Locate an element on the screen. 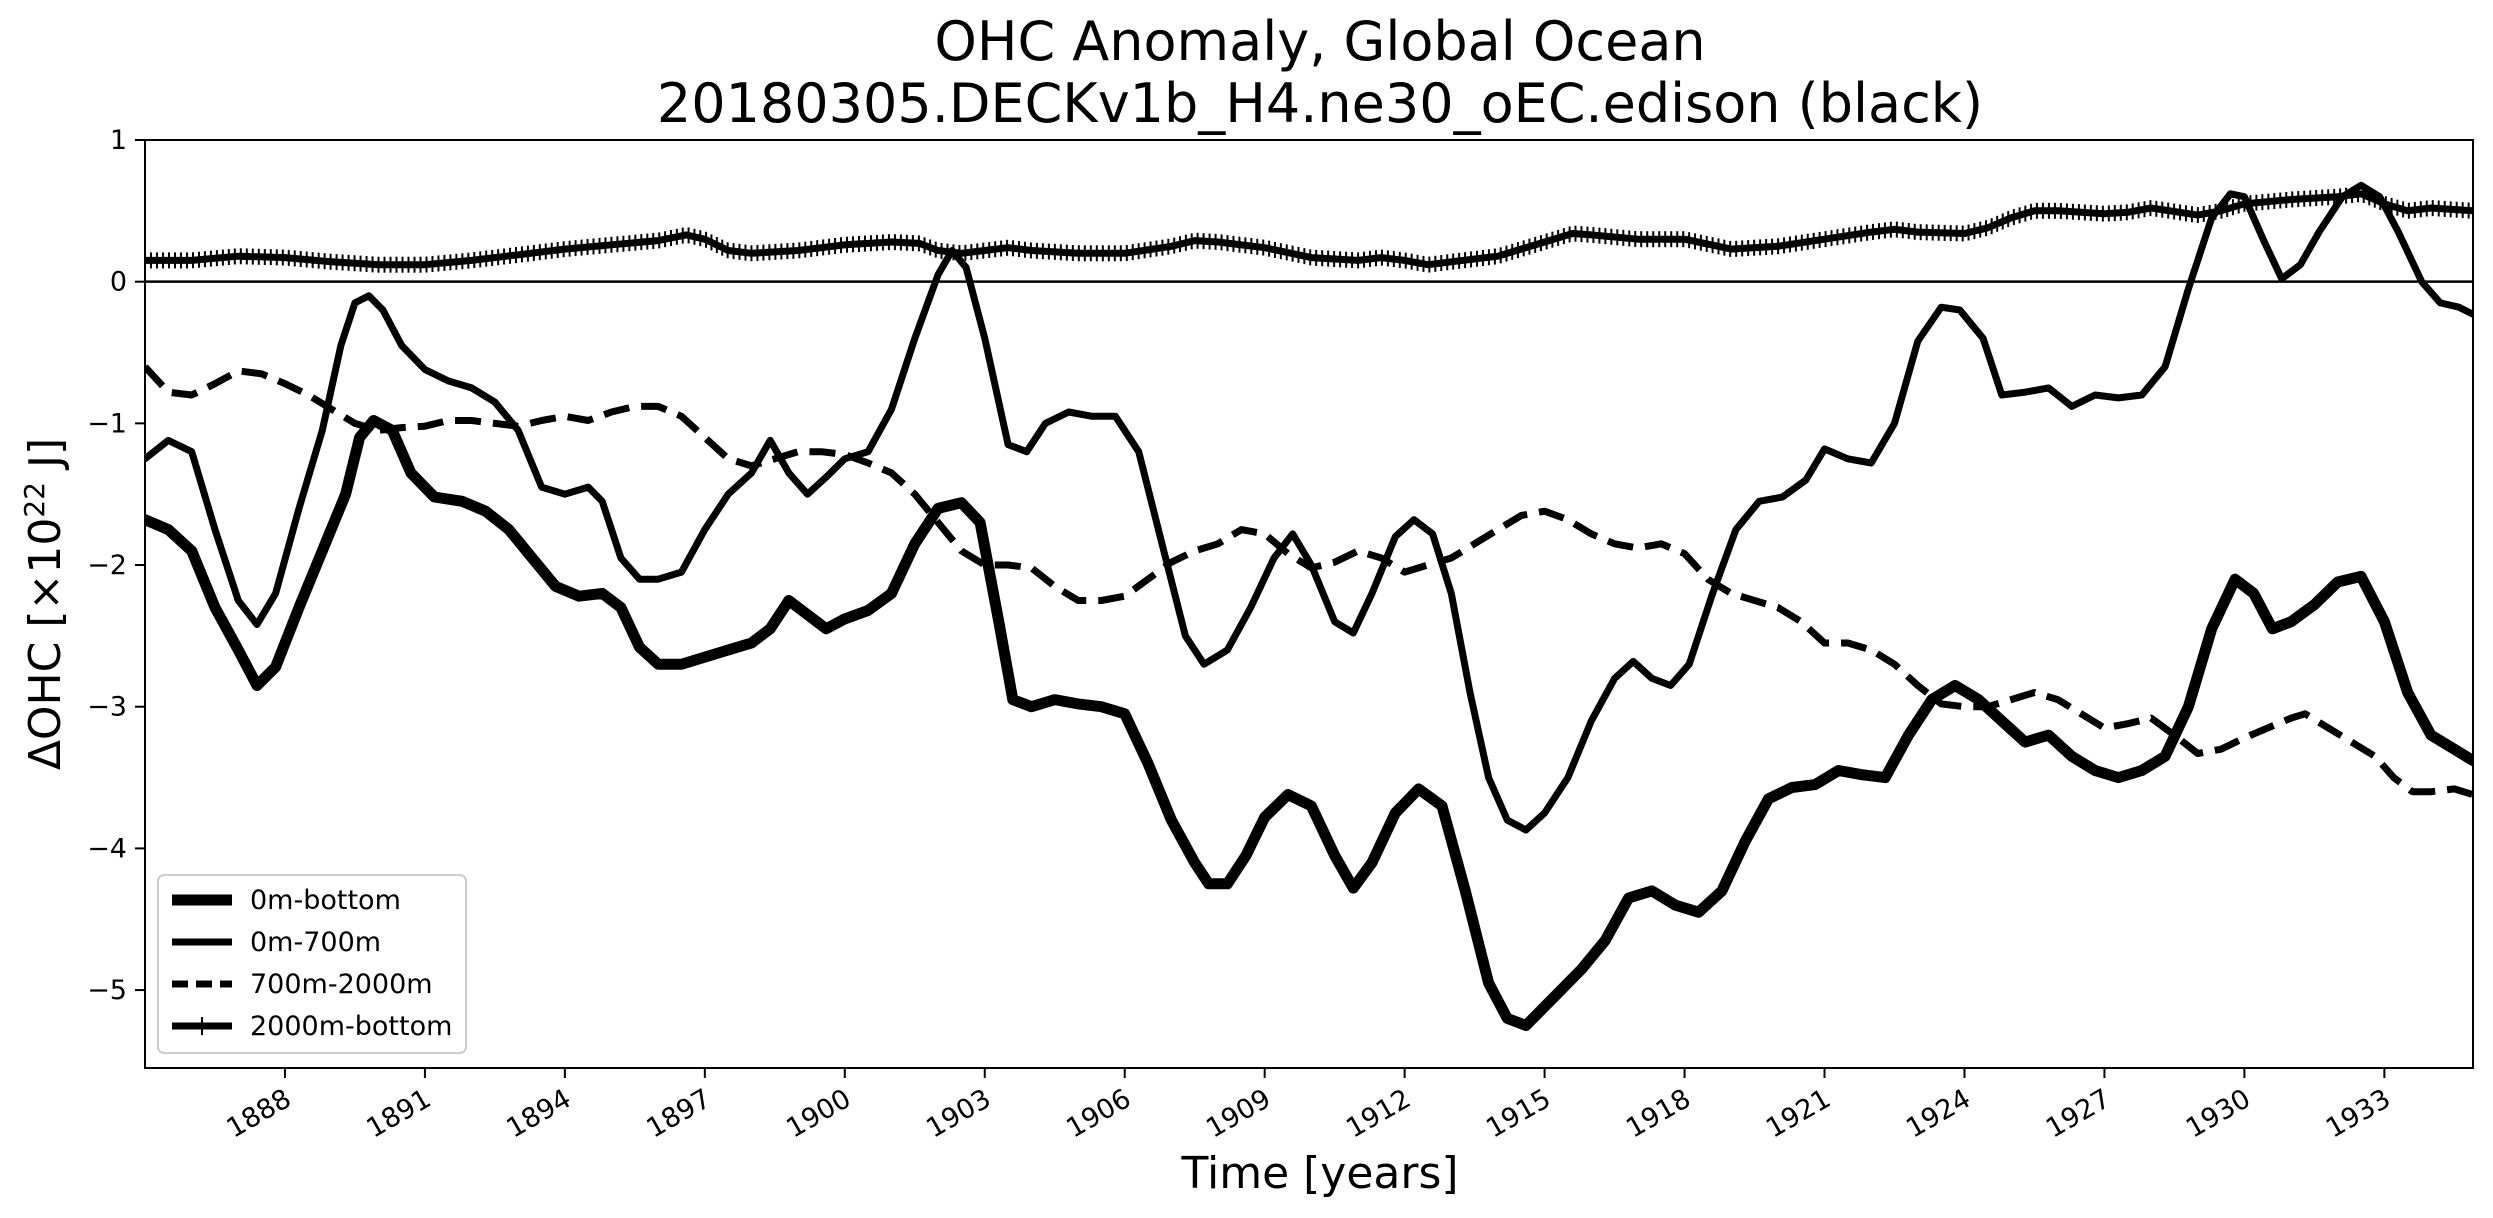  y-axis-ticks: 1 0 −1 −2 −3 −4 −5 is located at coordinates (116, 565).